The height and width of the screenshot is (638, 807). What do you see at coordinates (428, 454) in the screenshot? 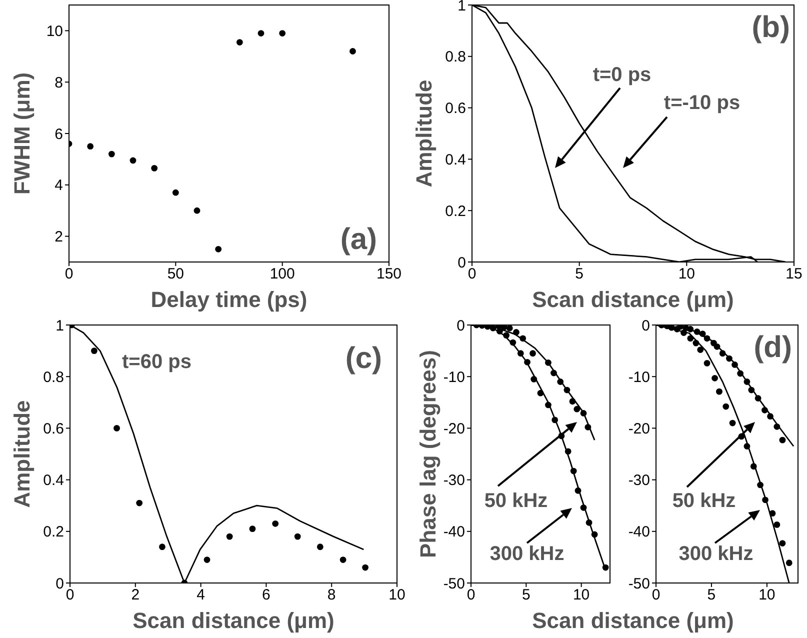
I see `y-axis-title: Phase lag (degrees)` at bounding box center [428, 454].